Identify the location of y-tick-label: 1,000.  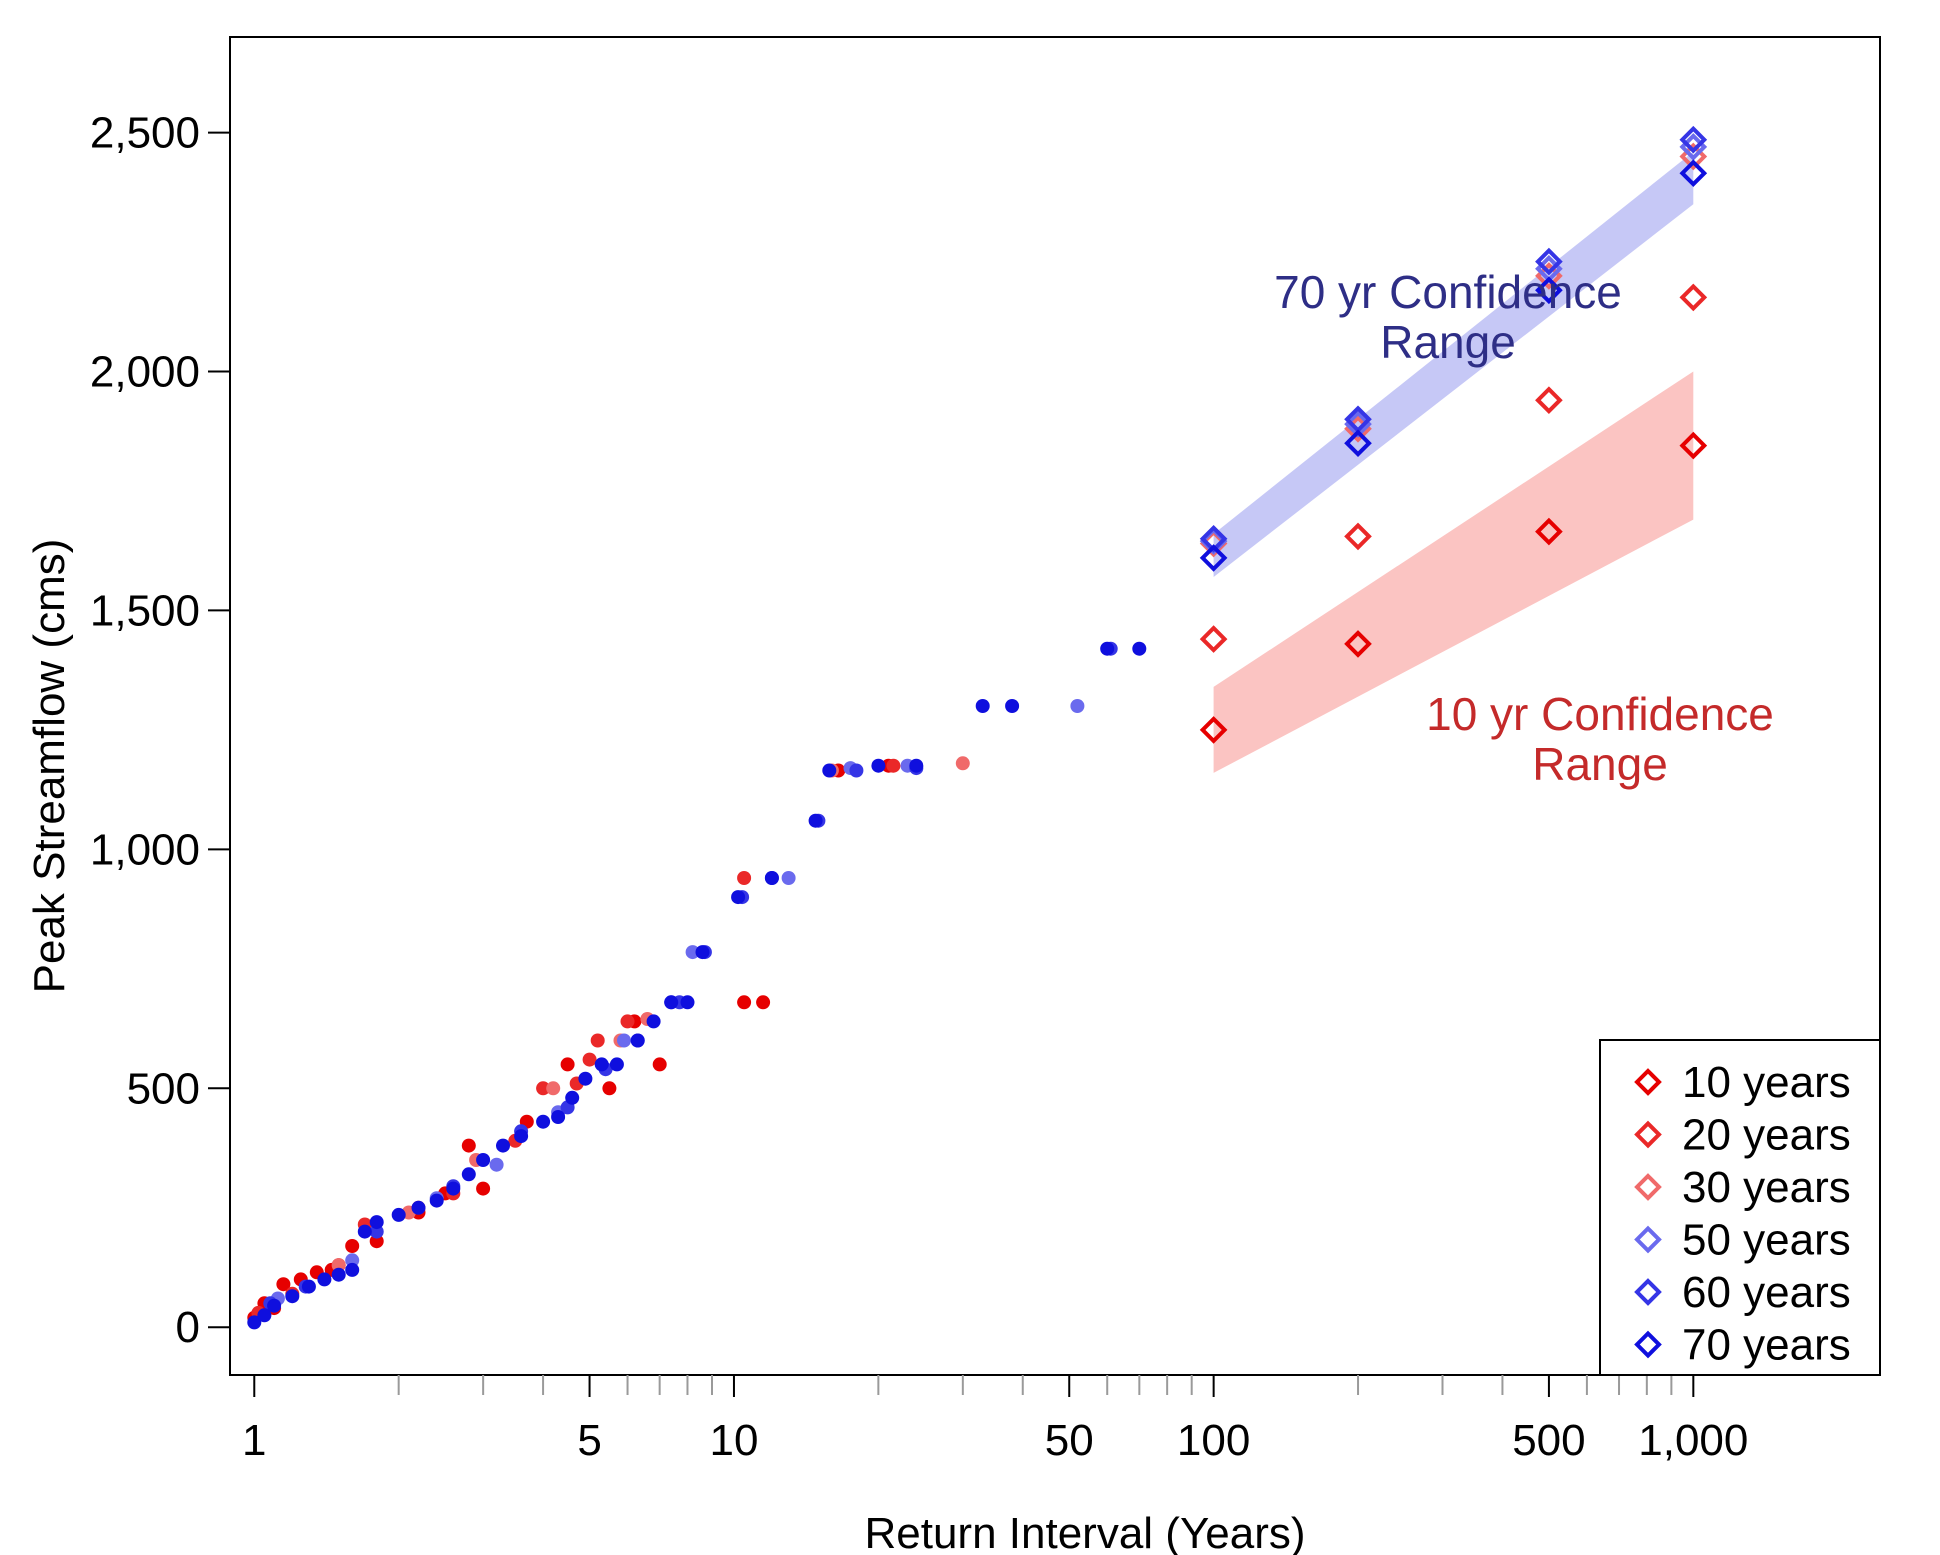
(145, 849).